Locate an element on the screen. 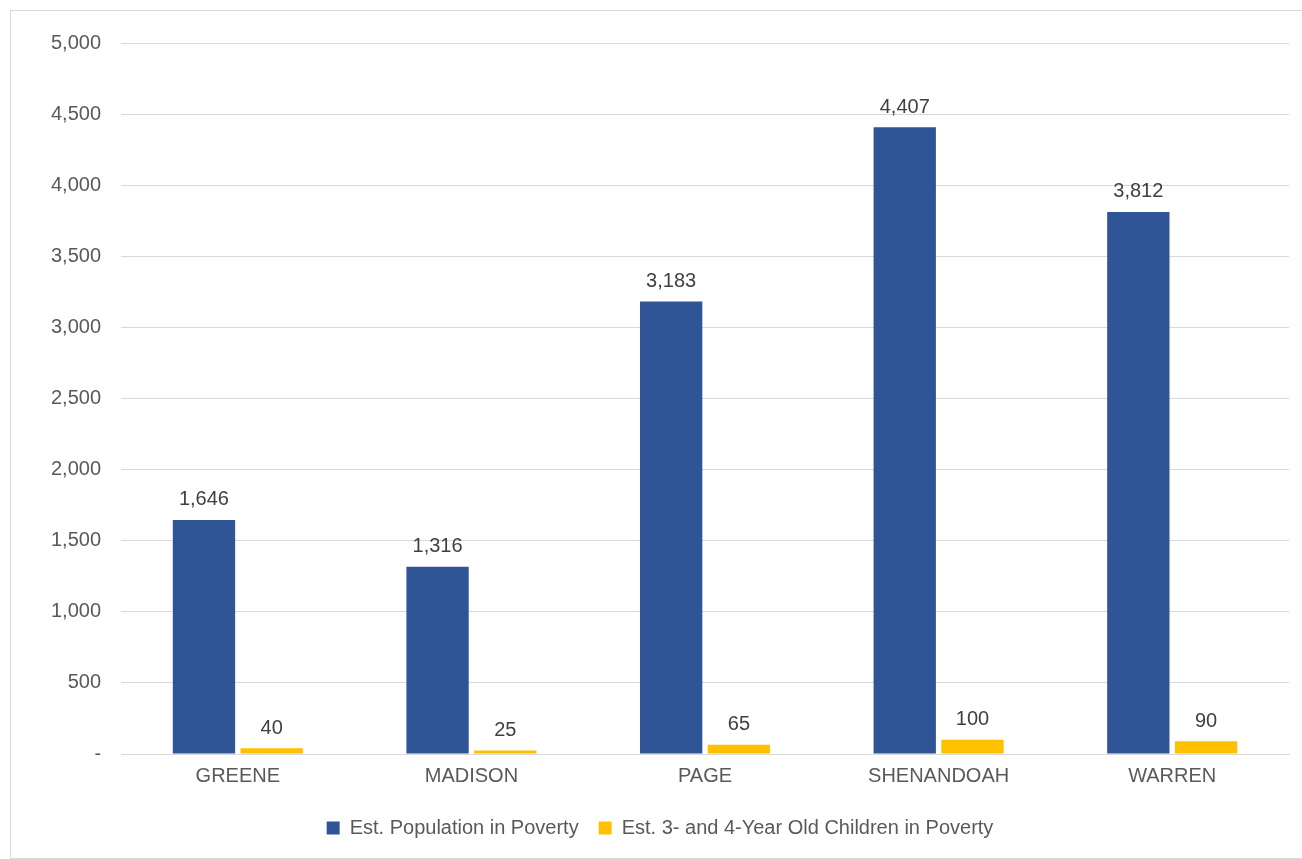 This screenshot has width=1302, height=859. y-tick-label: 1,000 is located at coordinates (76, 610).